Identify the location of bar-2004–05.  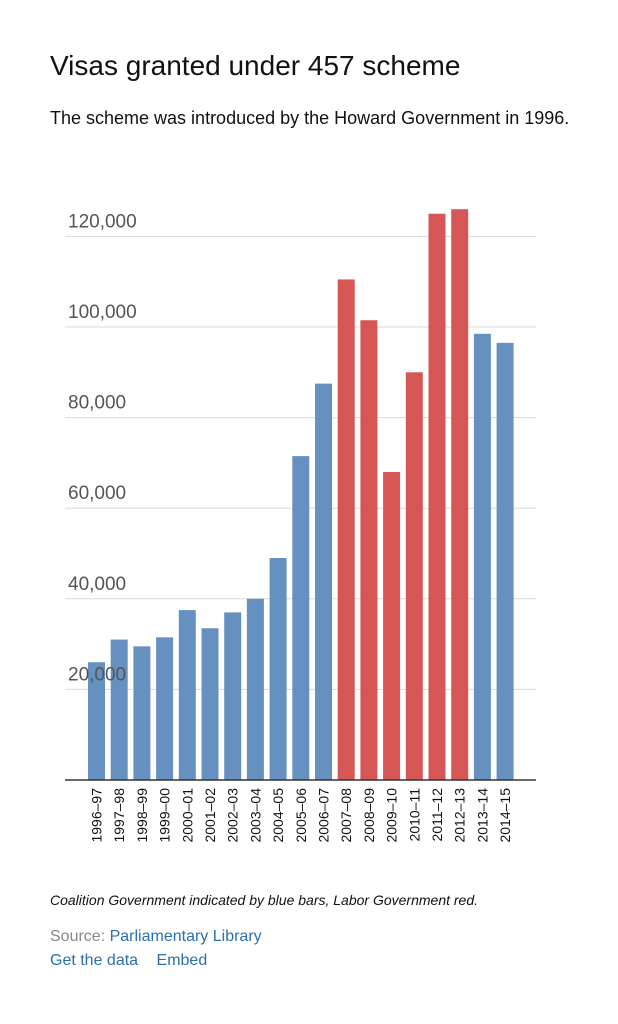
(278, 669).